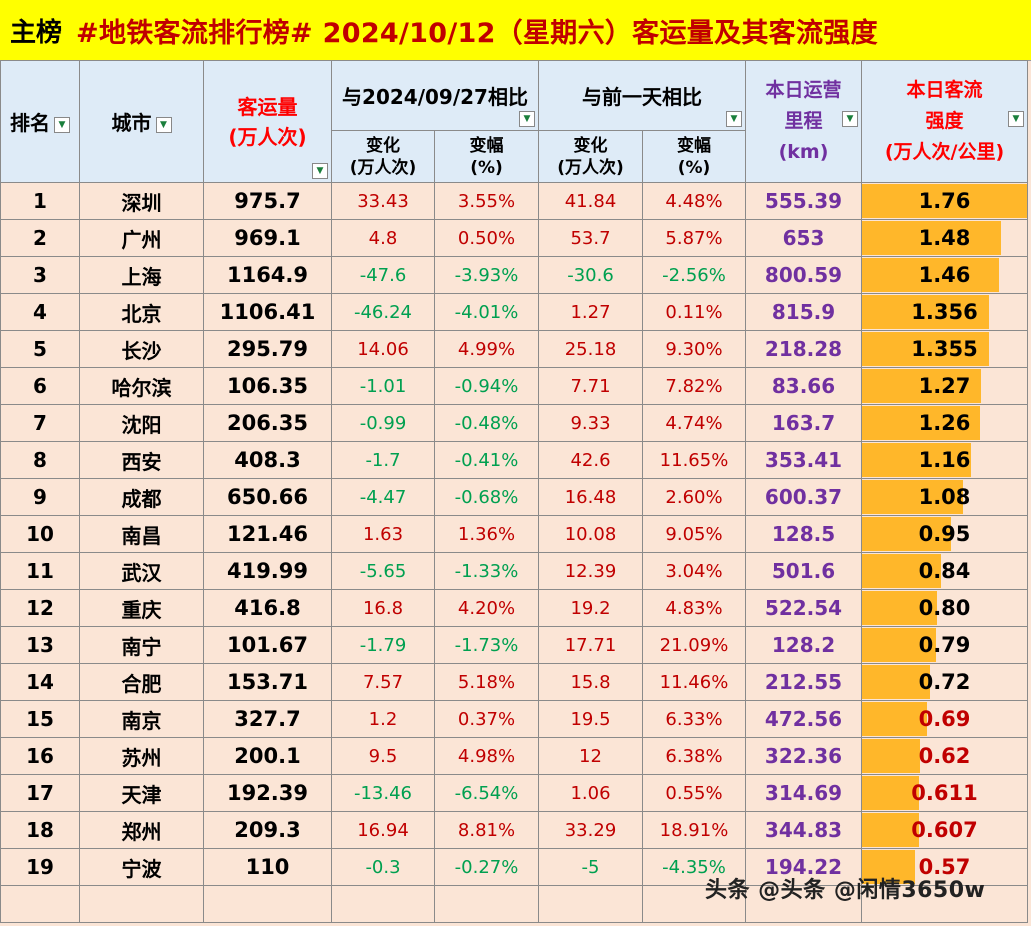 Image resolution: width=1031 pixels, height=926 pixels. Describe the element at coordinates (486, 460) in the screenshot. I see `pct-vs-date-cell: -0.41%` at that location.